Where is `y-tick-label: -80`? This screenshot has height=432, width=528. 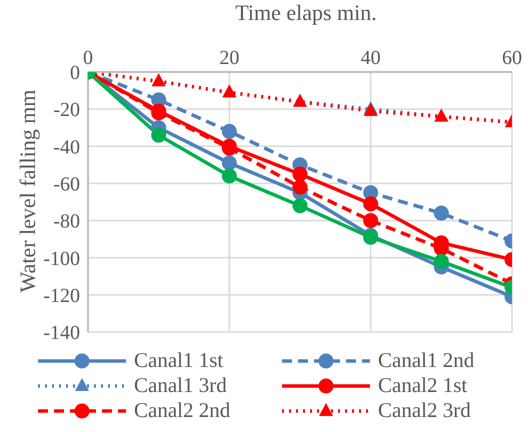
y-tick-label: -80 is located at coordinates (66, 221).